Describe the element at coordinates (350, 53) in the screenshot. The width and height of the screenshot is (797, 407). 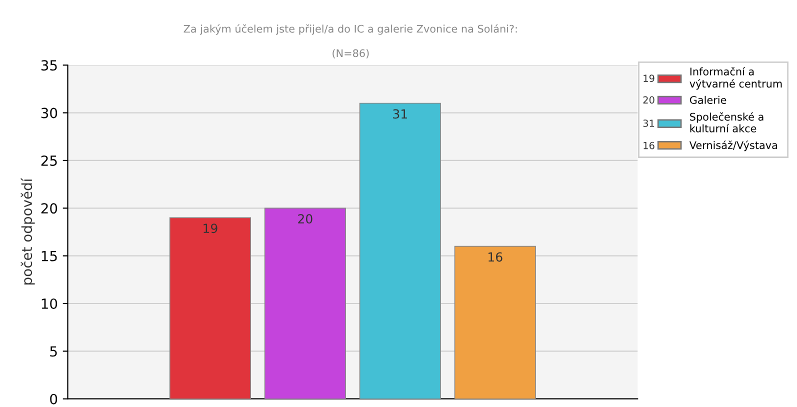
I see `chart-subtitle: (N=86)` at that location.